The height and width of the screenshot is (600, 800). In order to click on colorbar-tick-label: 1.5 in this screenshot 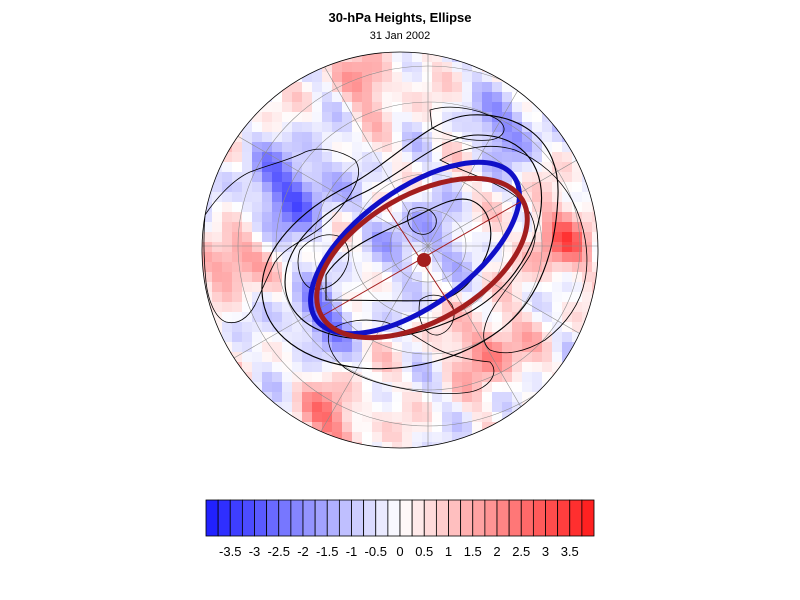, I will do `click(473, 551)`.